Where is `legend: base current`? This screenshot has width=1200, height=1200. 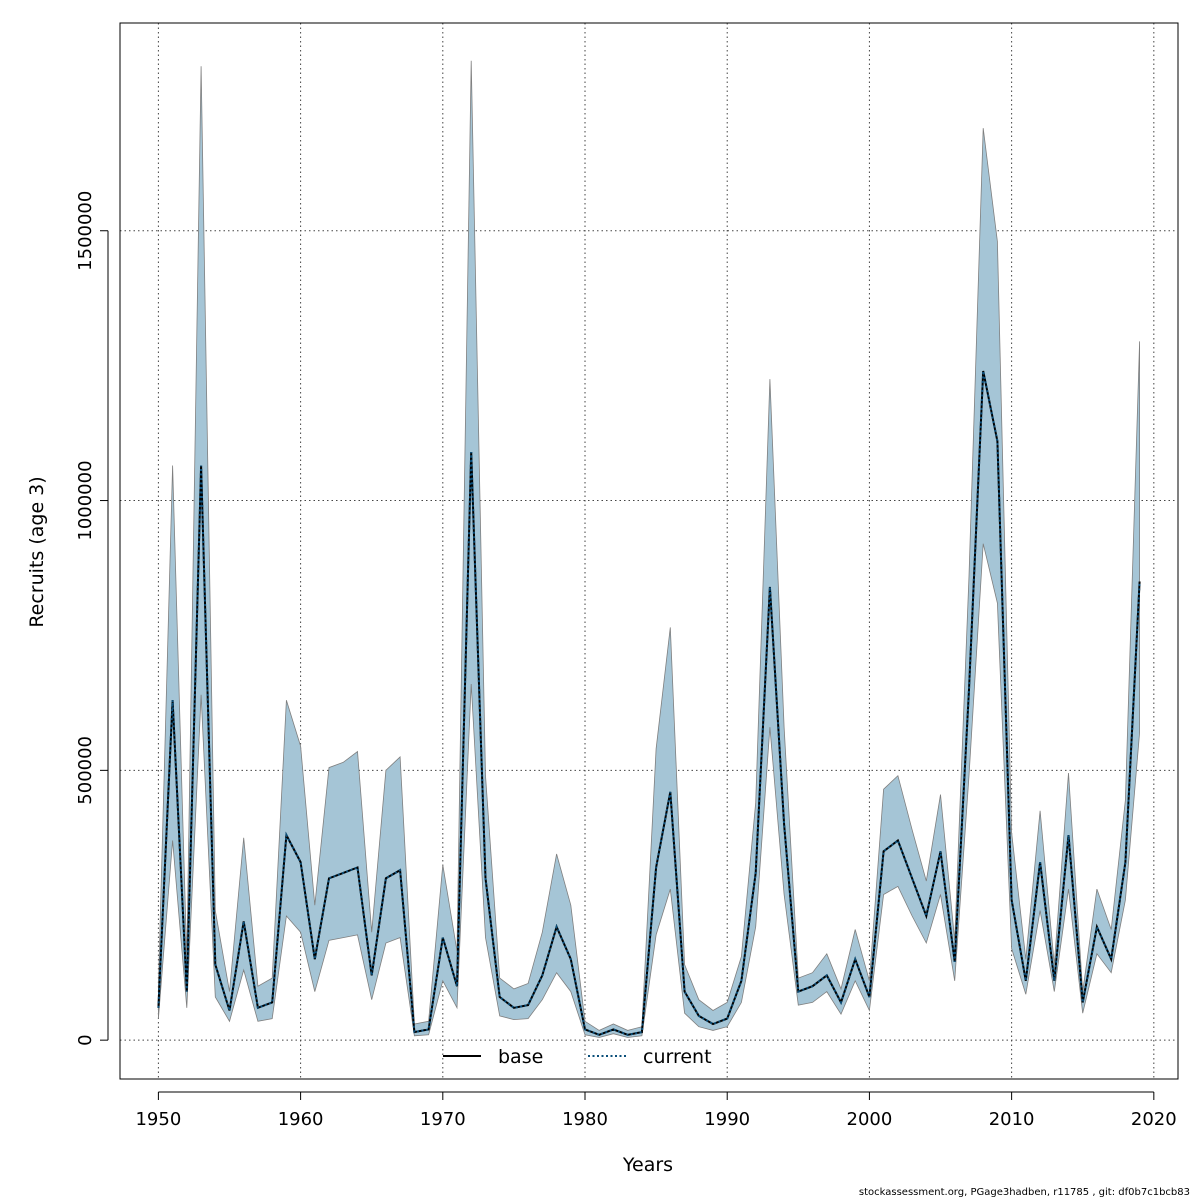
legend: base current is located at coordinates (577, 1057).